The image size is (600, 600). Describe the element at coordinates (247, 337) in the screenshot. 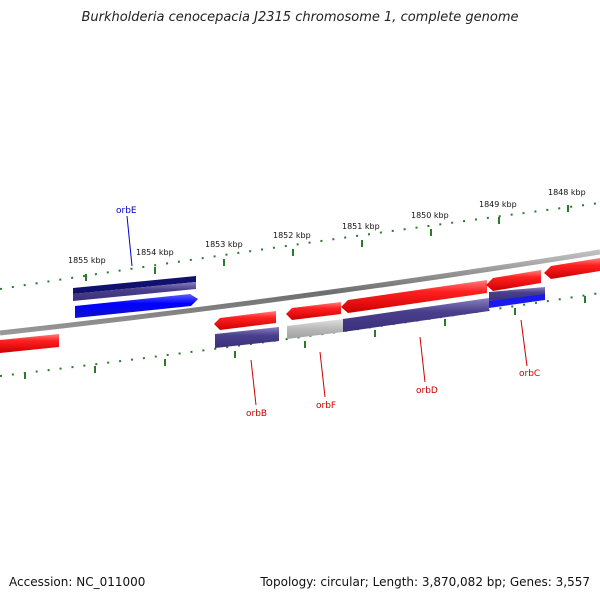

I see `orbB-cds-bar` at that location.